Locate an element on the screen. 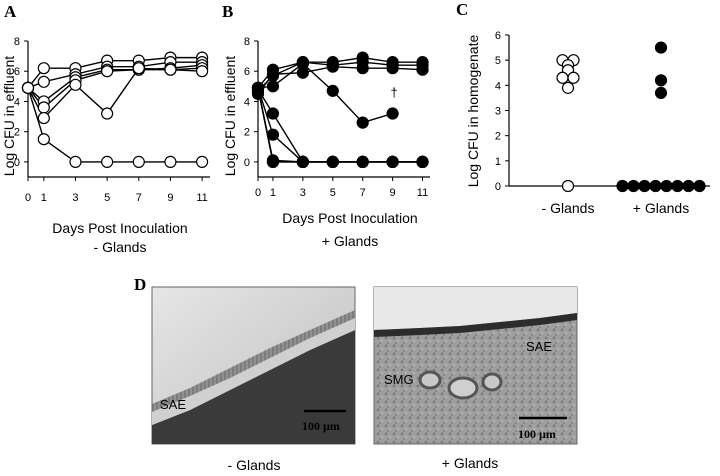 The width and height of the screenshot is (720, 476). x-tick-label: 9 is located at coordinates (393, 193).